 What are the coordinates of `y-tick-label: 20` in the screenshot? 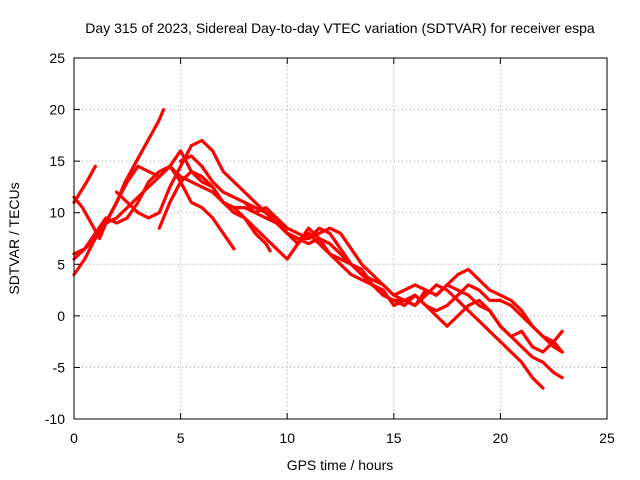 It's located at (57, 110).